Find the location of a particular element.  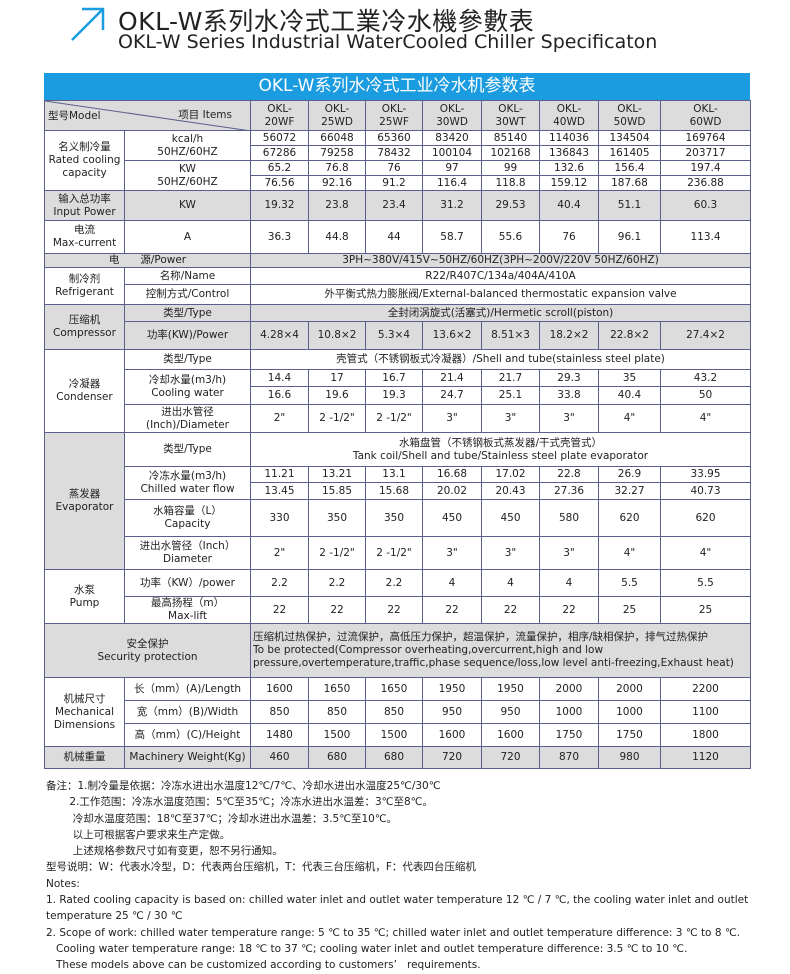

value-cell: 16.6 is located at coordinates (279, 395).